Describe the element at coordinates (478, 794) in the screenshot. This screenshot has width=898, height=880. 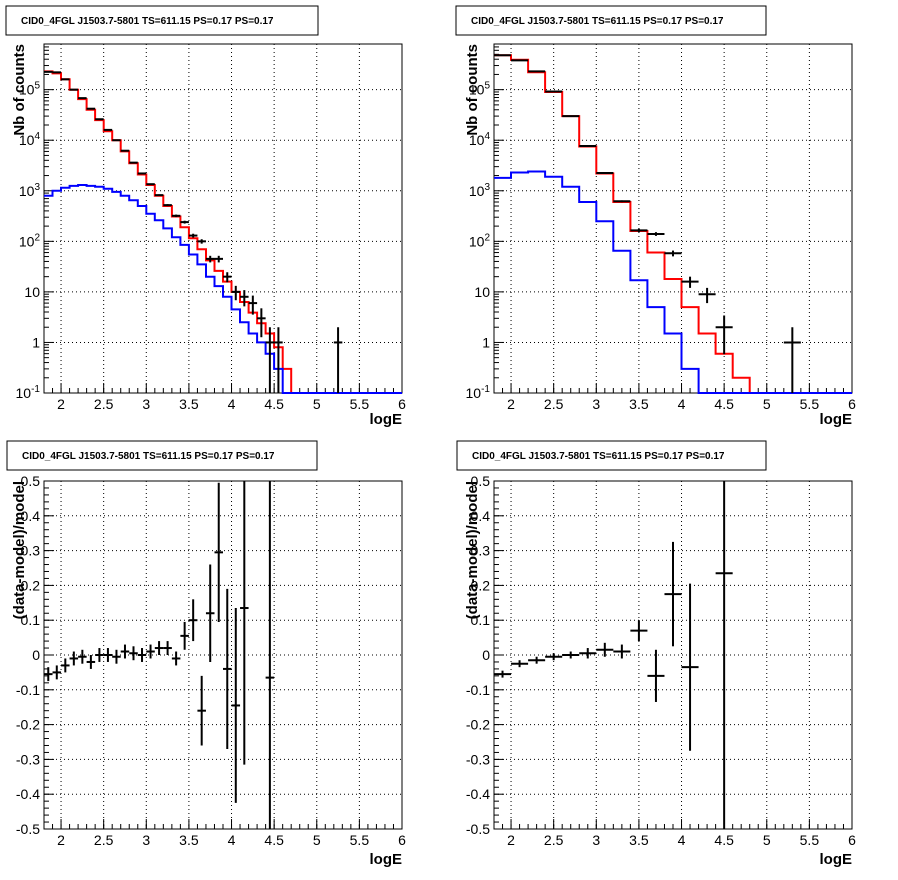
I see `y-tick-label: -0.4` at that location.